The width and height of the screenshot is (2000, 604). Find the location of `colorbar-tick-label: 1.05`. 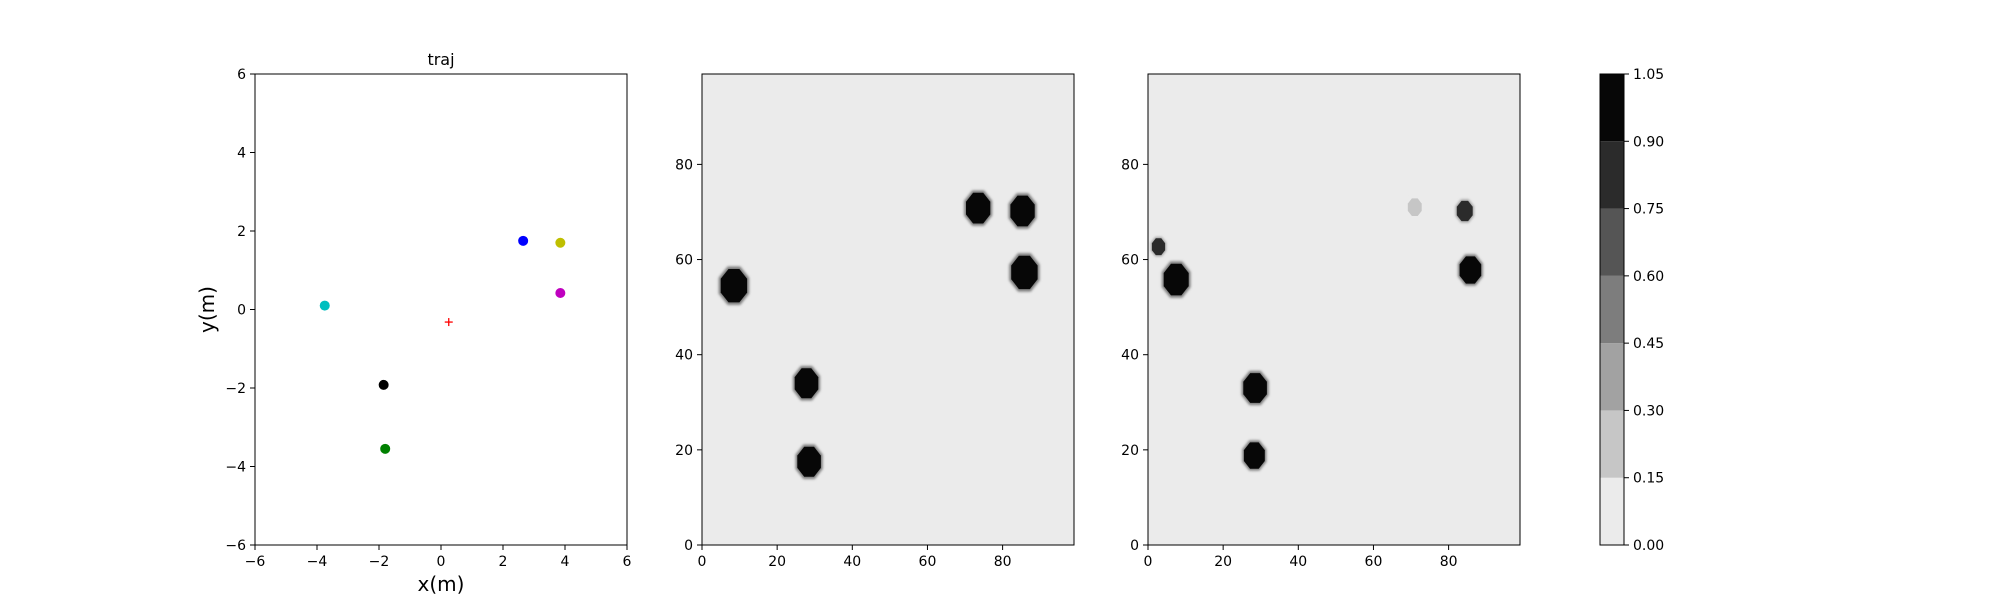

colorbar-tick-label: 1.05 is located at coordinates (1648, 75).